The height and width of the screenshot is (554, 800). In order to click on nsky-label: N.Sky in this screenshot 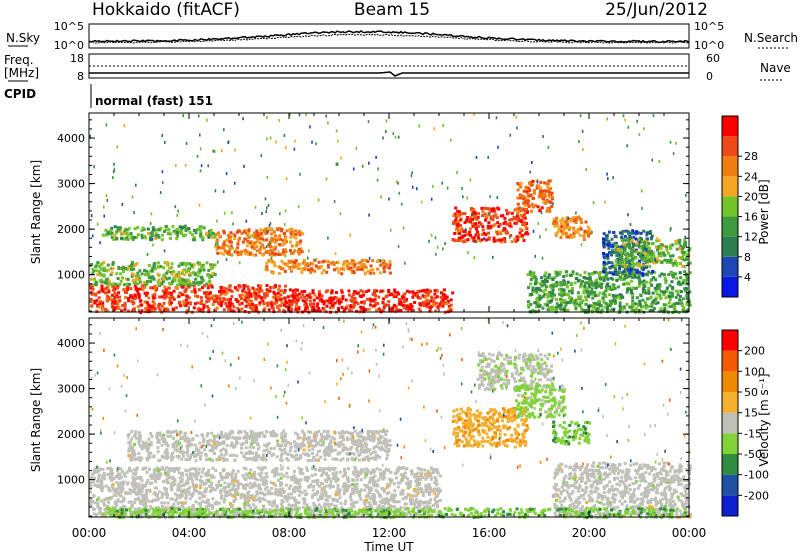, I will do `click(23, 38)`.